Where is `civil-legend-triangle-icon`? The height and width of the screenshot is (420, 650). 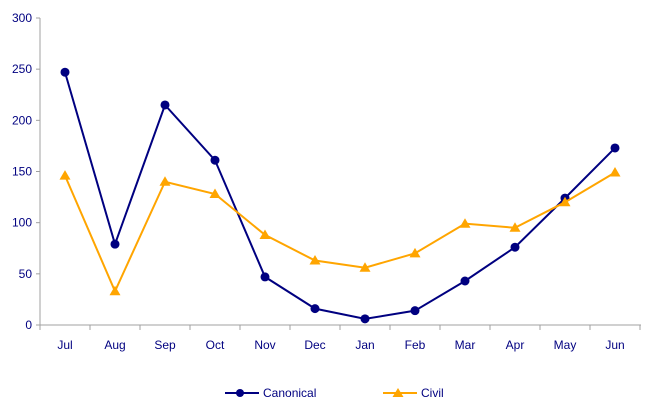
civil-legend-triangle-icon is located at coordinates (398, 392).